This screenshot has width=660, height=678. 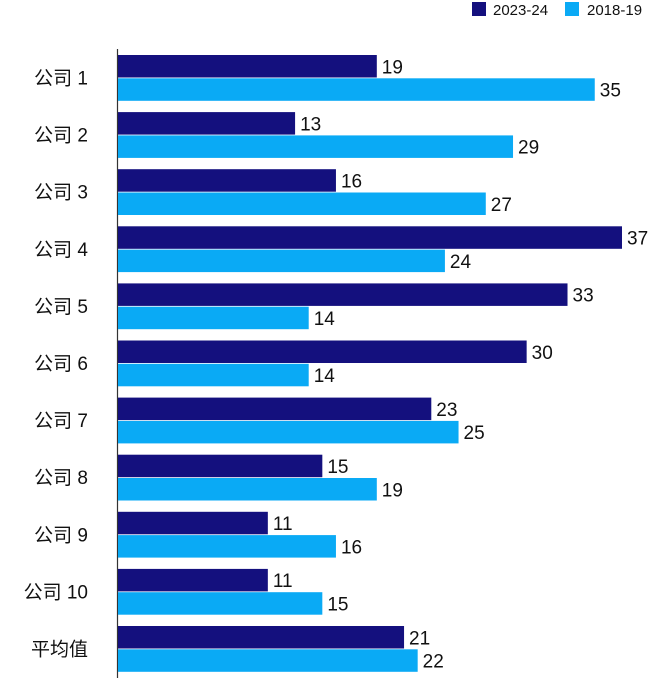 I want to click on data-label-2018-19: 25, so click(x=474, y=433).